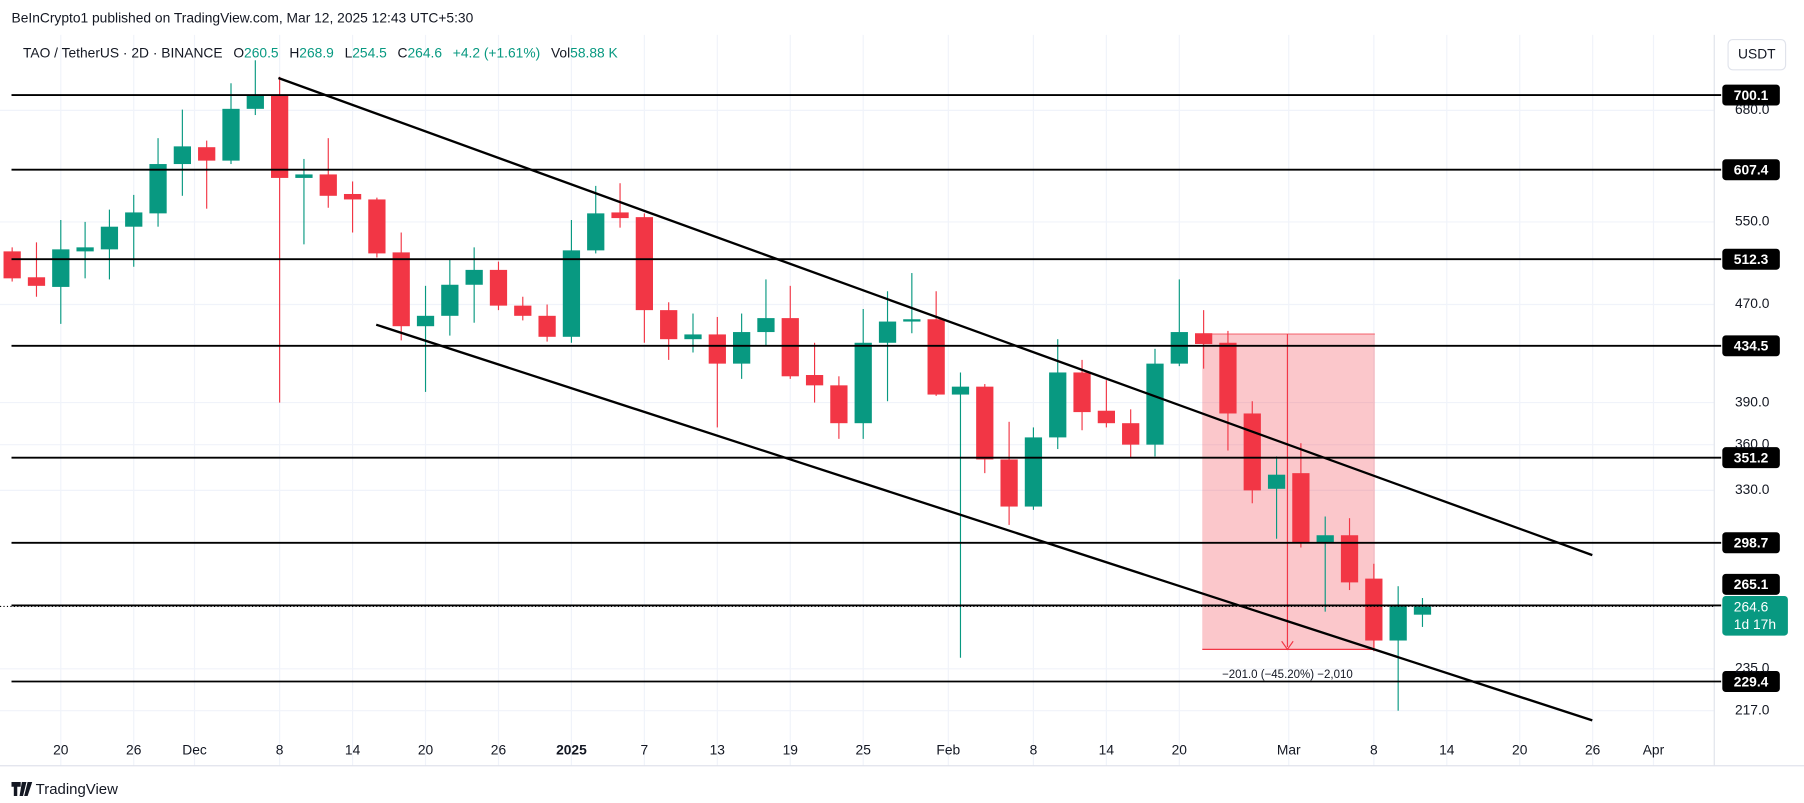  I want to click on watermark: TradingView, so click(64, 789).